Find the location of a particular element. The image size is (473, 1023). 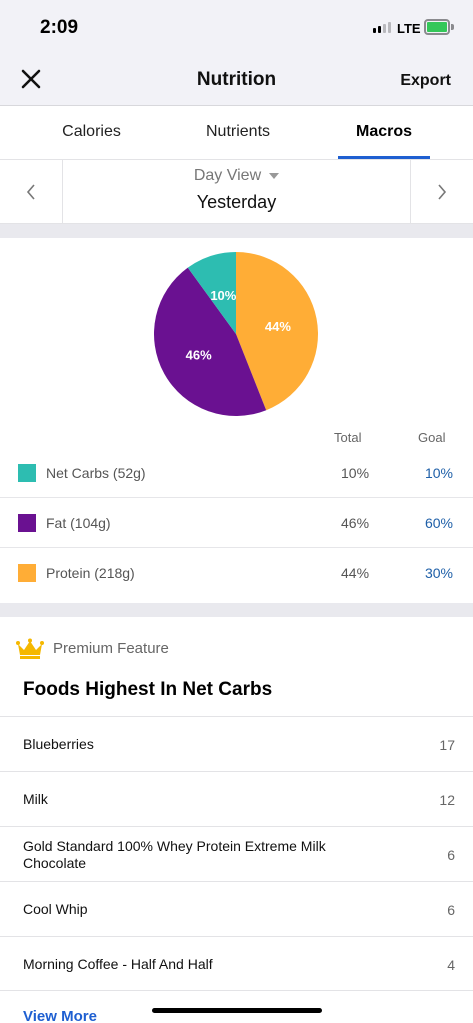

tab-calories: Calories is located at coordinates (91, 131).